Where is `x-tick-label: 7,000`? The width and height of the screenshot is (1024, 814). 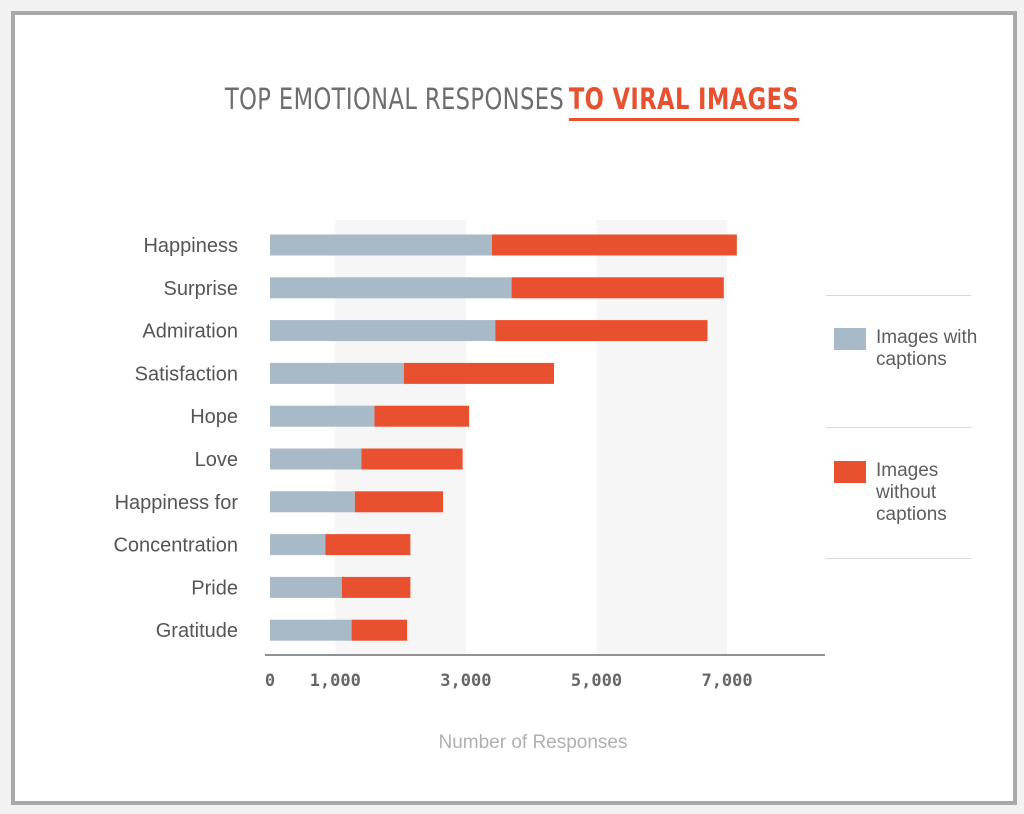 x-tick-label: 7,000 is located at coordinates (726, 681).